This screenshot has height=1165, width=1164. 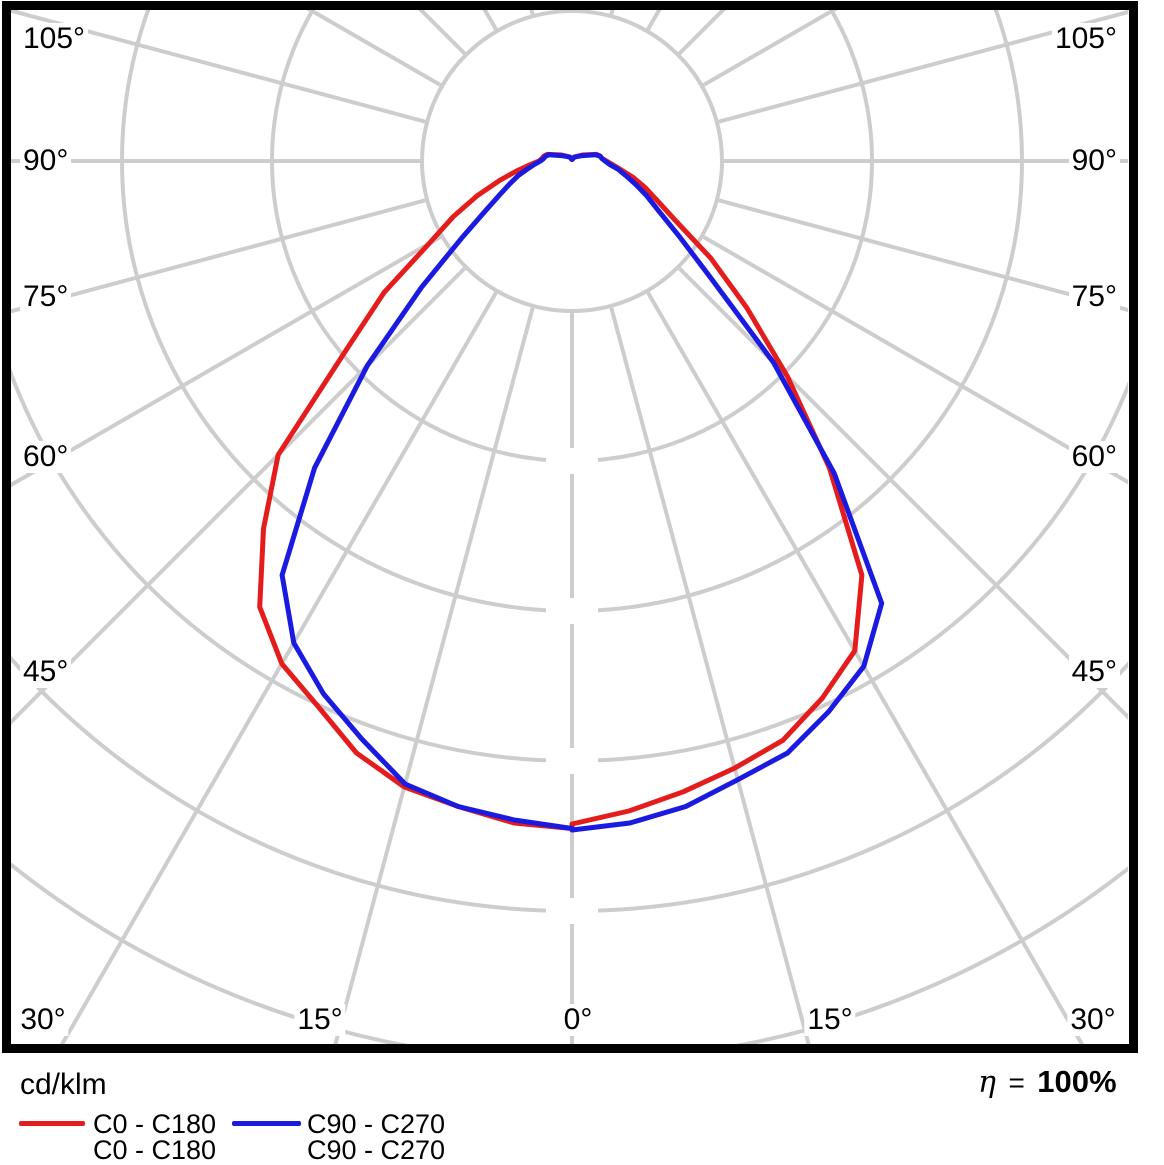 I want to click on legend-swatch-c0-c180, so click(x=52, y=1123).